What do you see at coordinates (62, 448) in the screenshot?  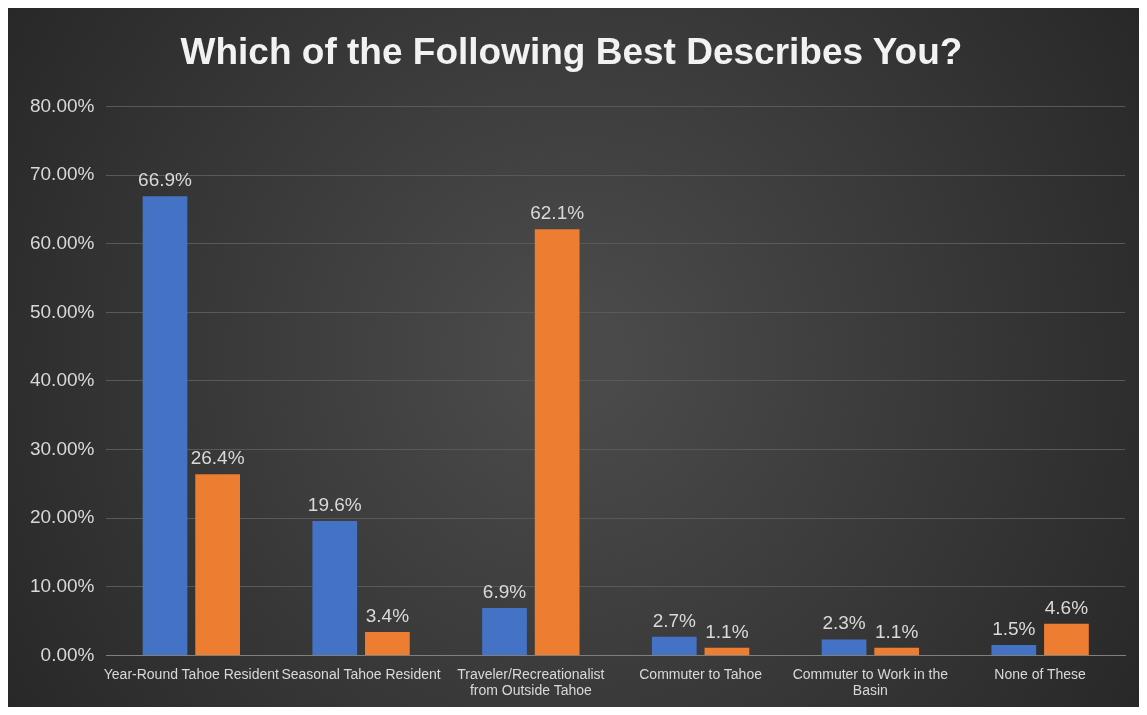 I see `y-tick-label: 30.00%` at bounding box center [62, 448].